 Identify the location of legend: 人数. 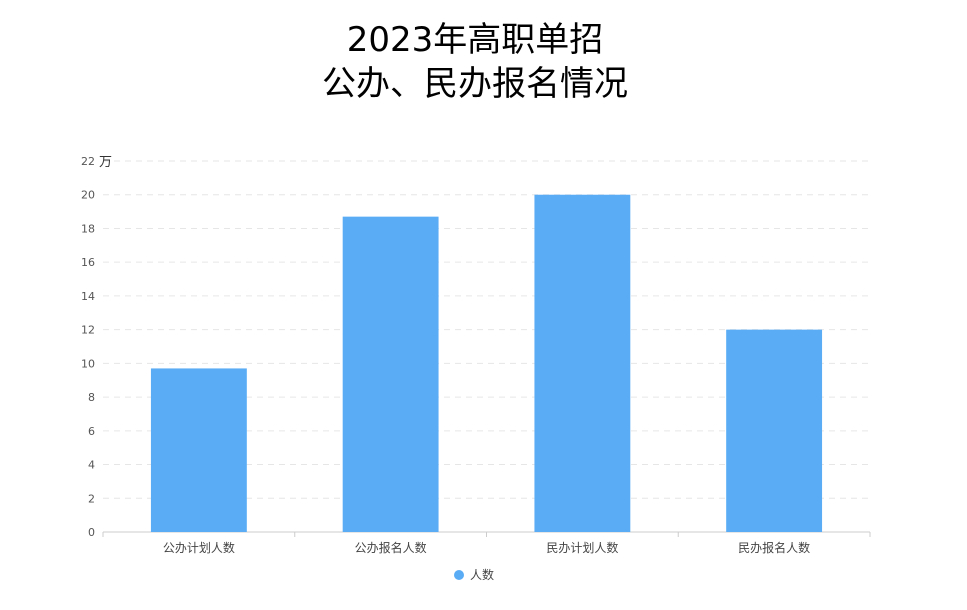
(474, 574).